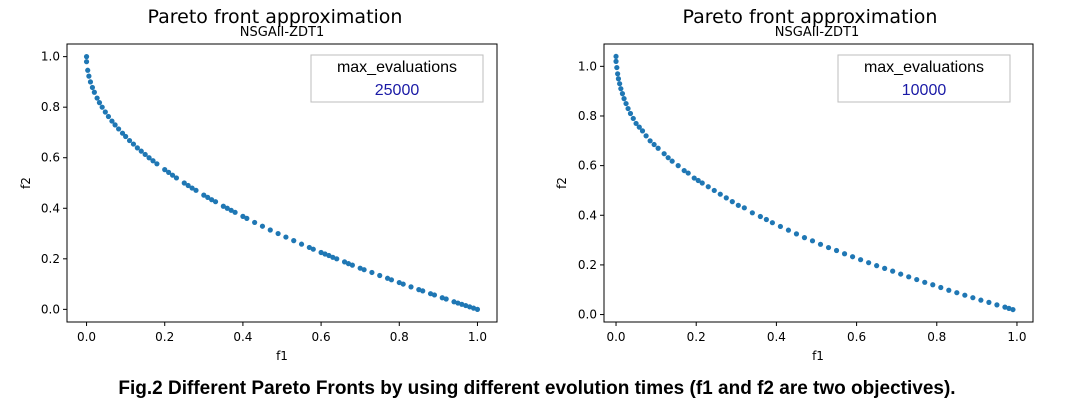  What do you see at coordinates (397, 78) in the screenshot?
I see `evaluations-box: max_evaluations 25000` at bounding box center [397, 78].